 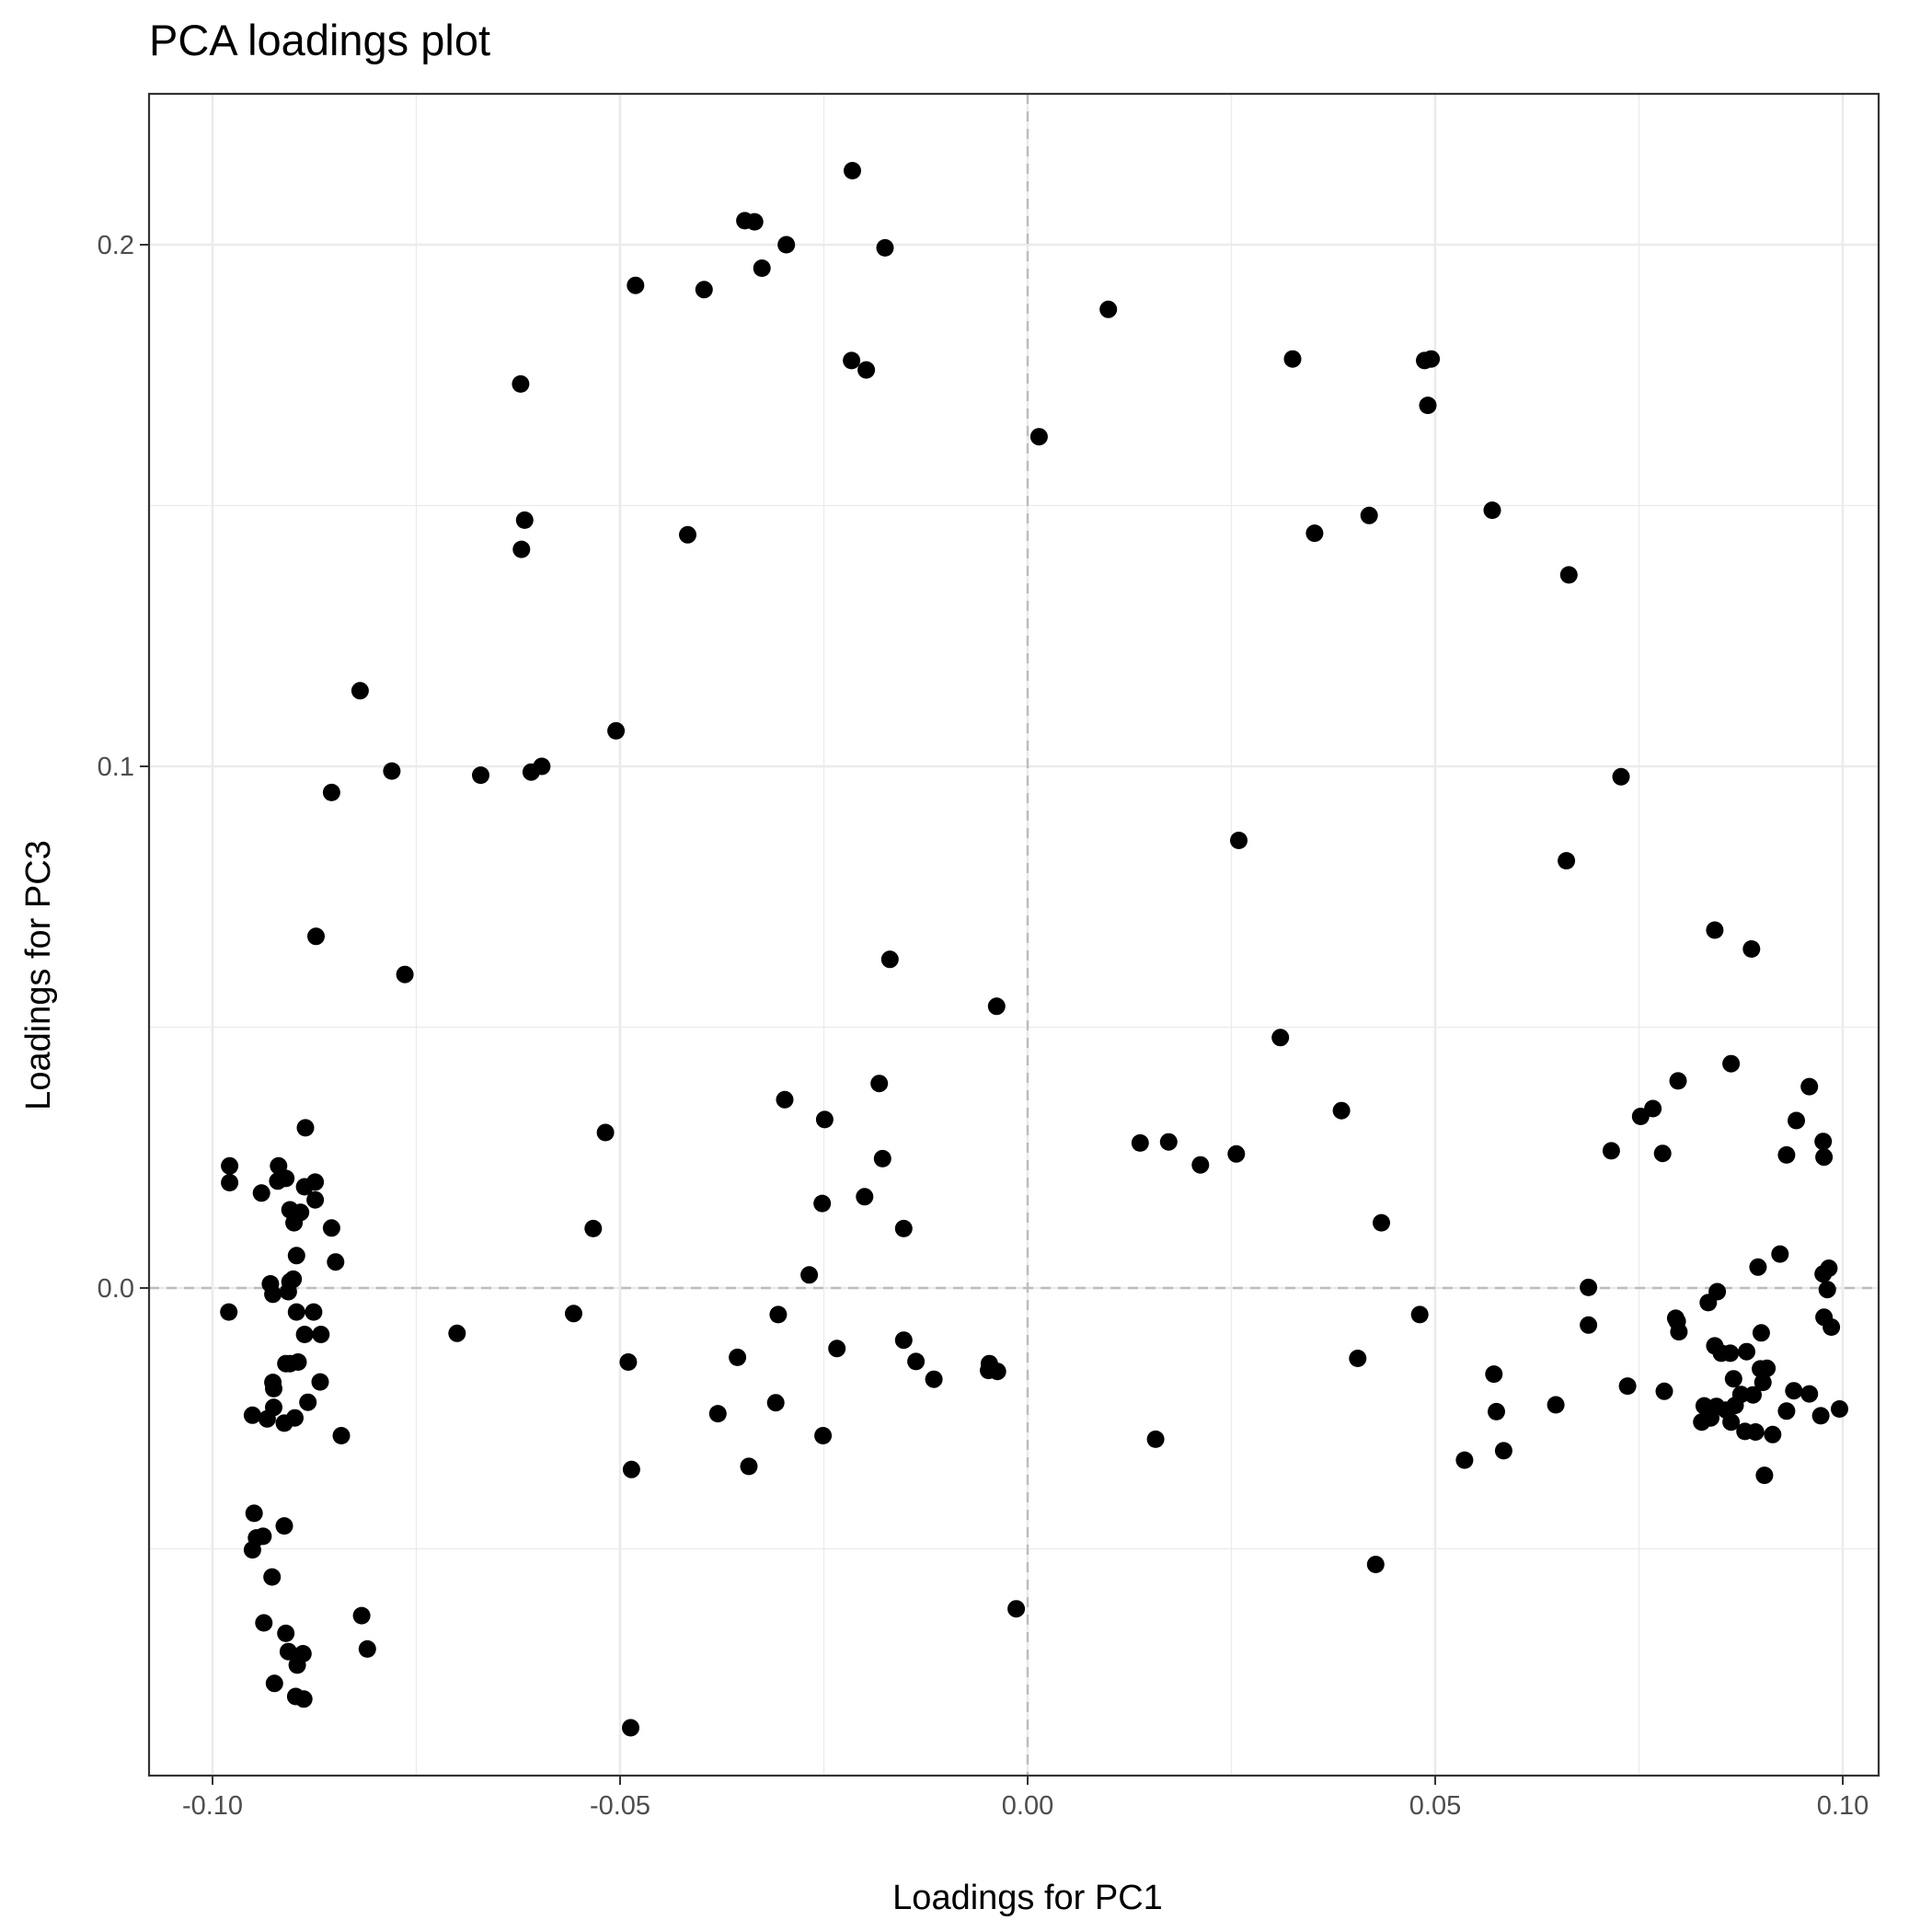 I want to click on y-axis-ticks: 0.0 0.1 0.2, so click(x=123, y=767).